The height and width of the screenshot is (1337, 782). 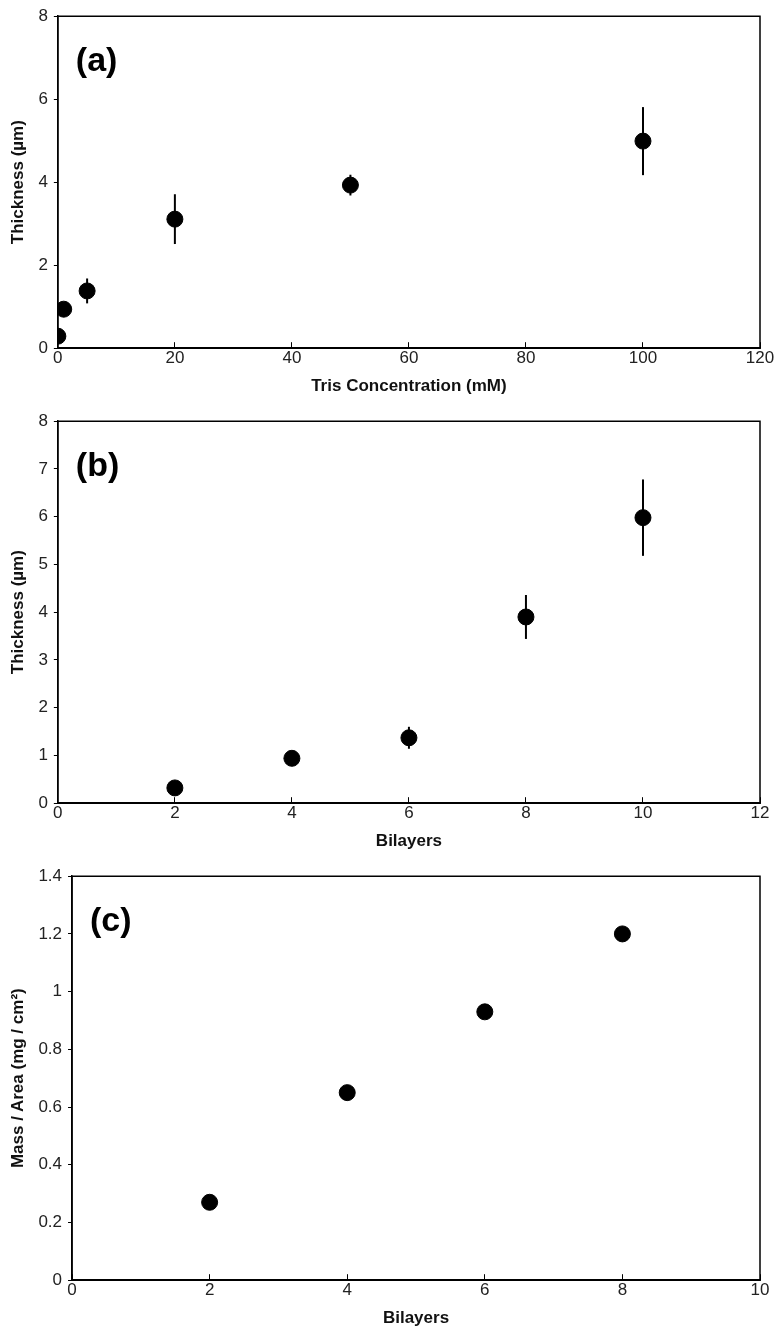 I want to click on y-tick-label: 0.8, so click(x=50, y=1049).